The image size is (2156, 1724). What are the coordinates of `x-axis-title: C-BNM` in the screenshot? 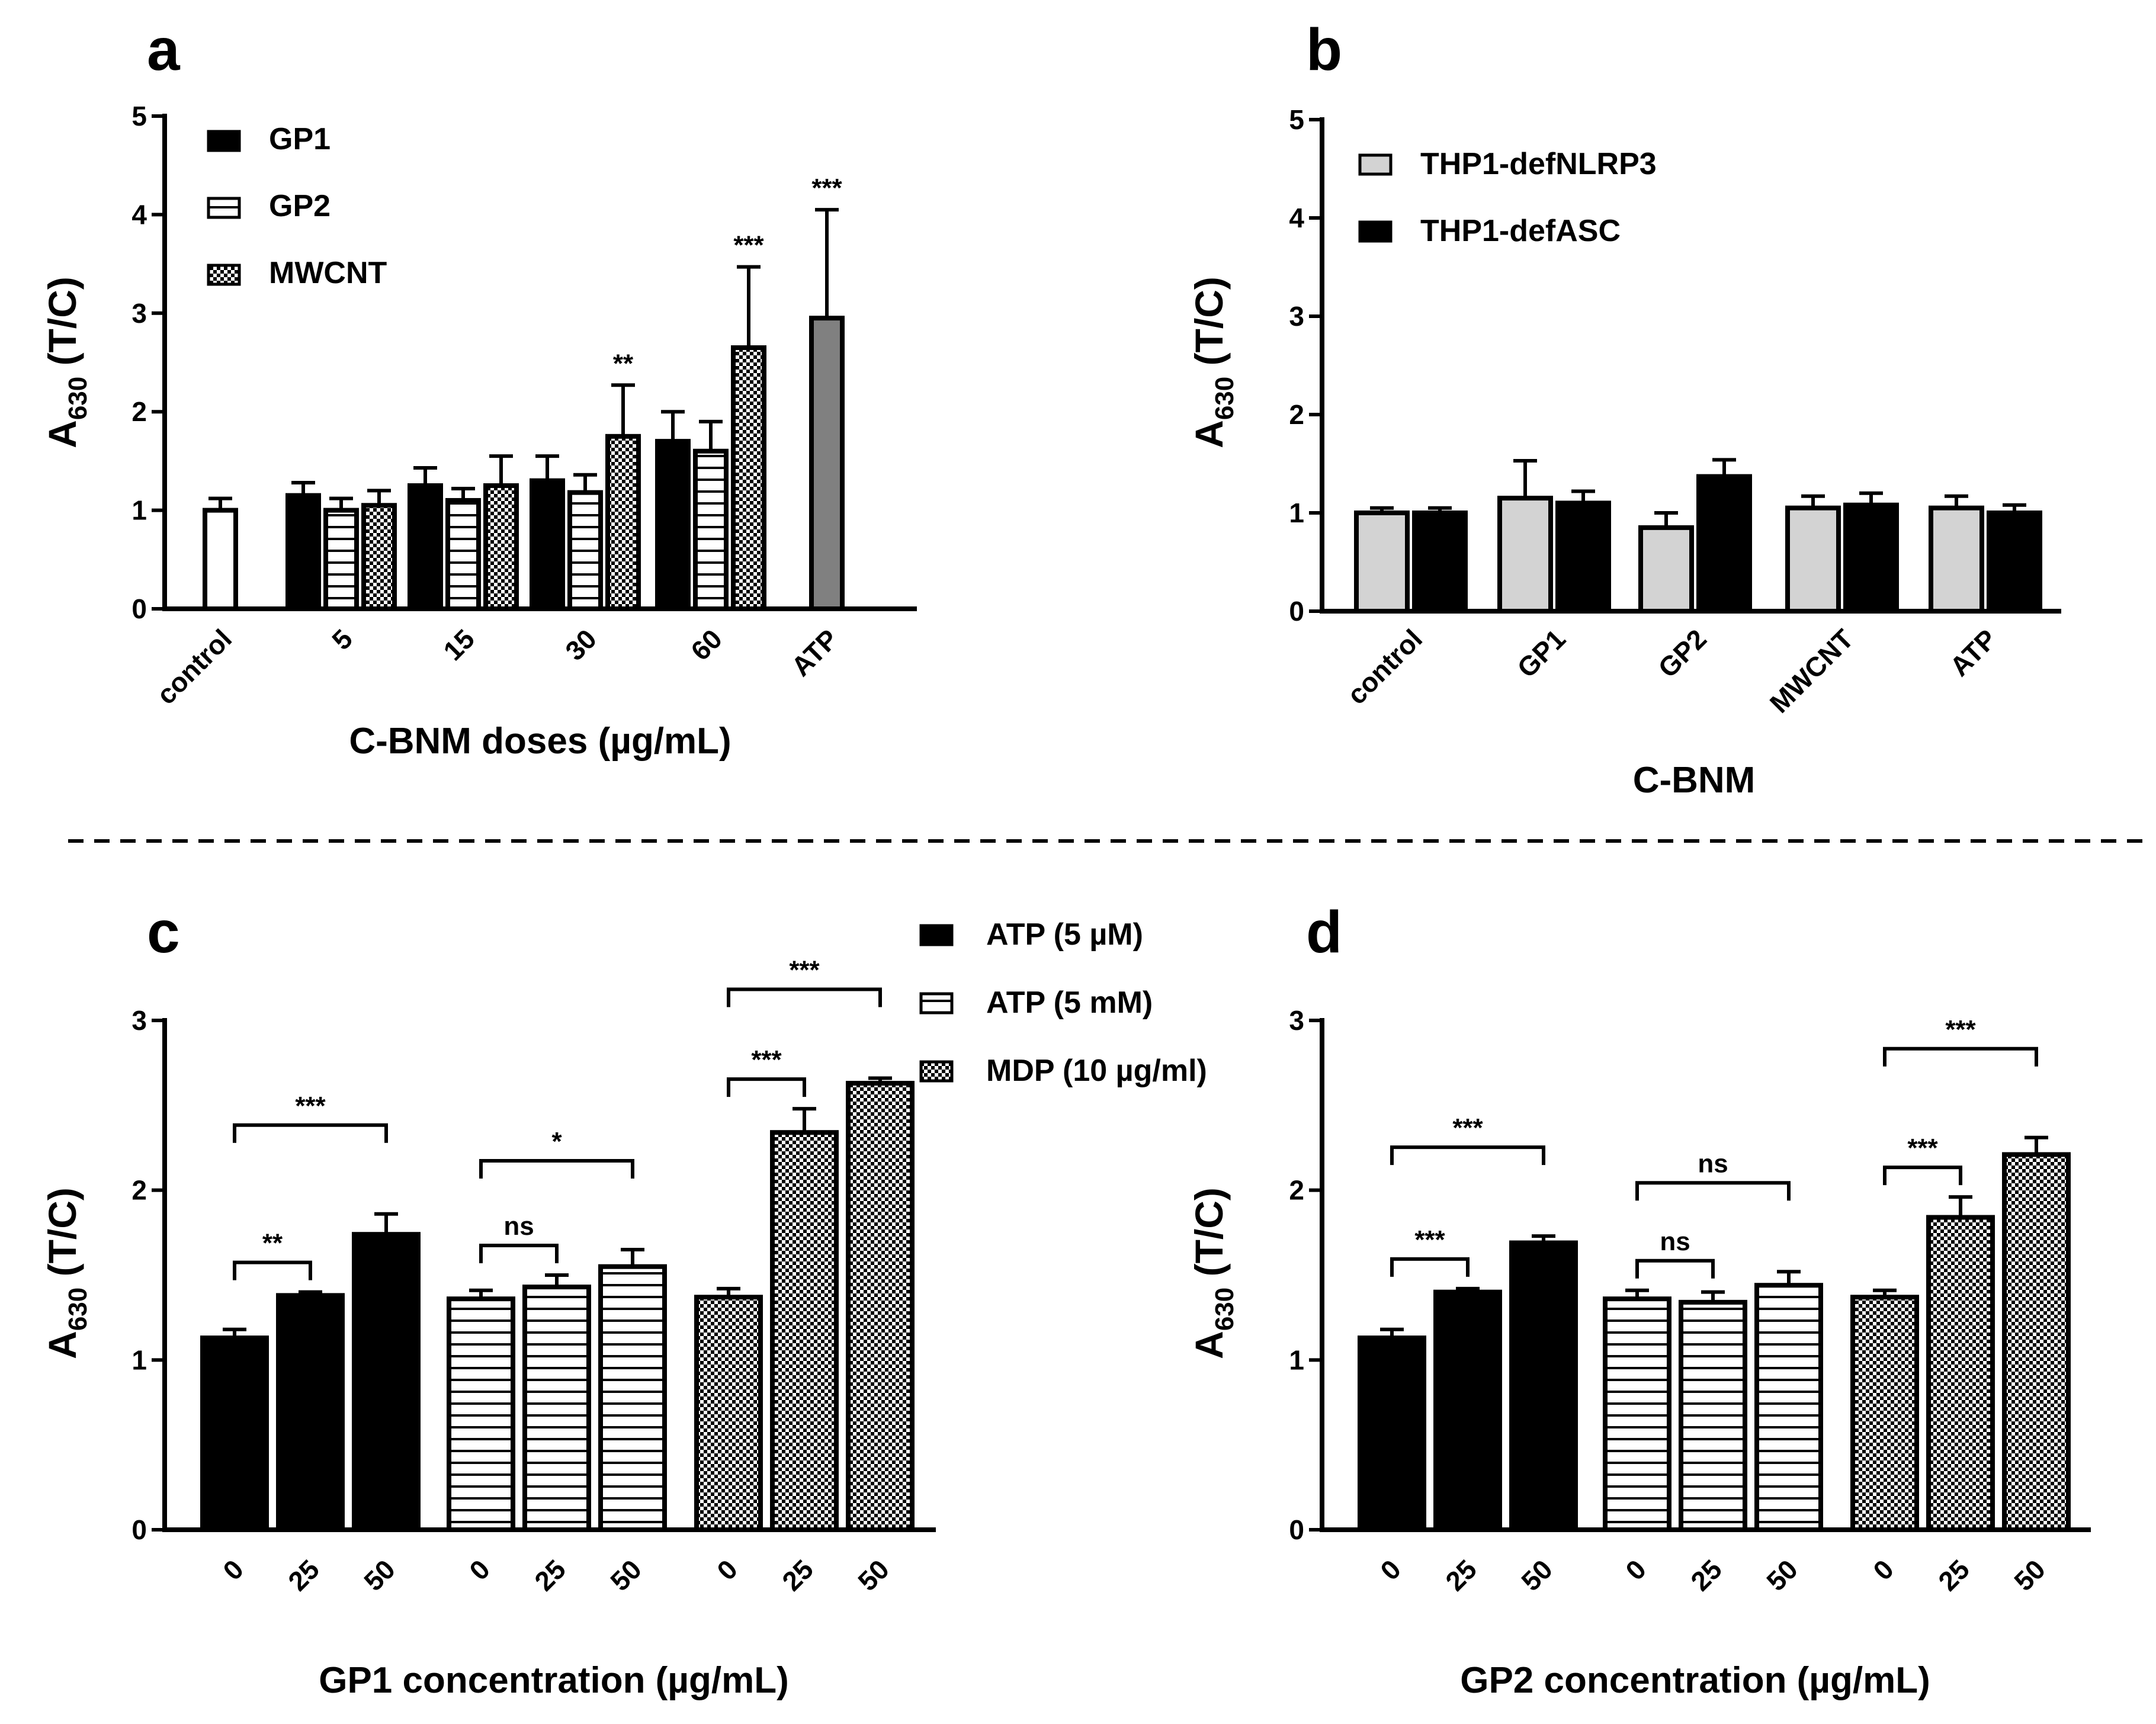 It's located at (1694, 781).